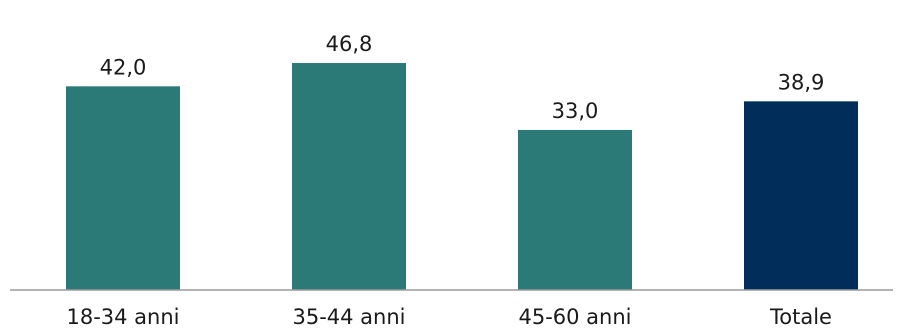 The width and height of the screenshot is (901, 335). What do you see at coordinates (575, 111) in the screenshot?
I see `value-label: 33,0` at bounding box center [575, 111].